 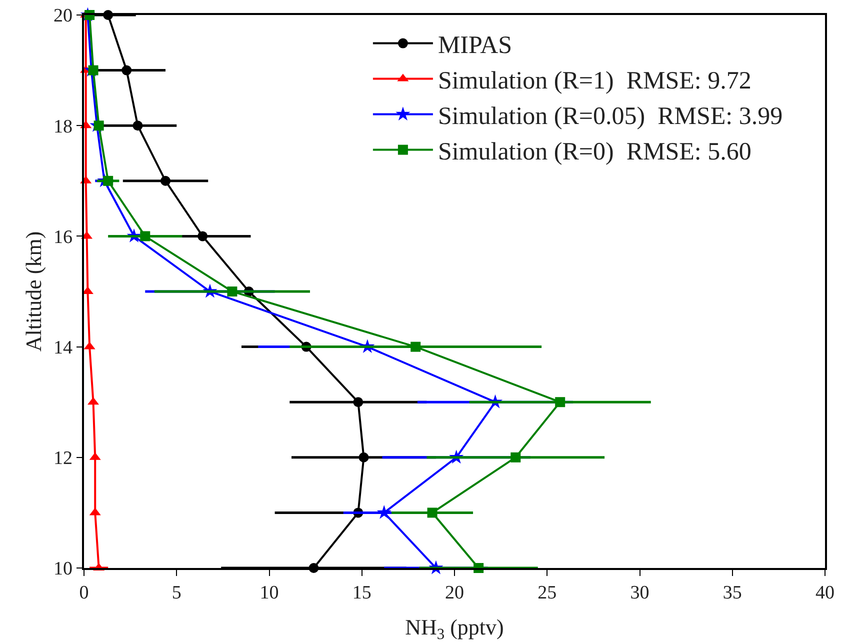 I want to click on legend-label: Simulation (R=1) RMSE: 9.72, so click(x=595, y=81).